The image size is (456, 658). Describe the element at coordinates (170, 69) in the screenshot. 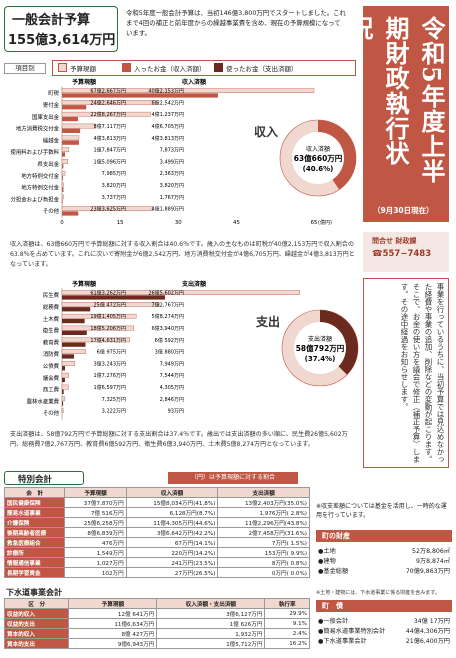

I see `legend-income: 入ったお金（収入済額）` at that location.